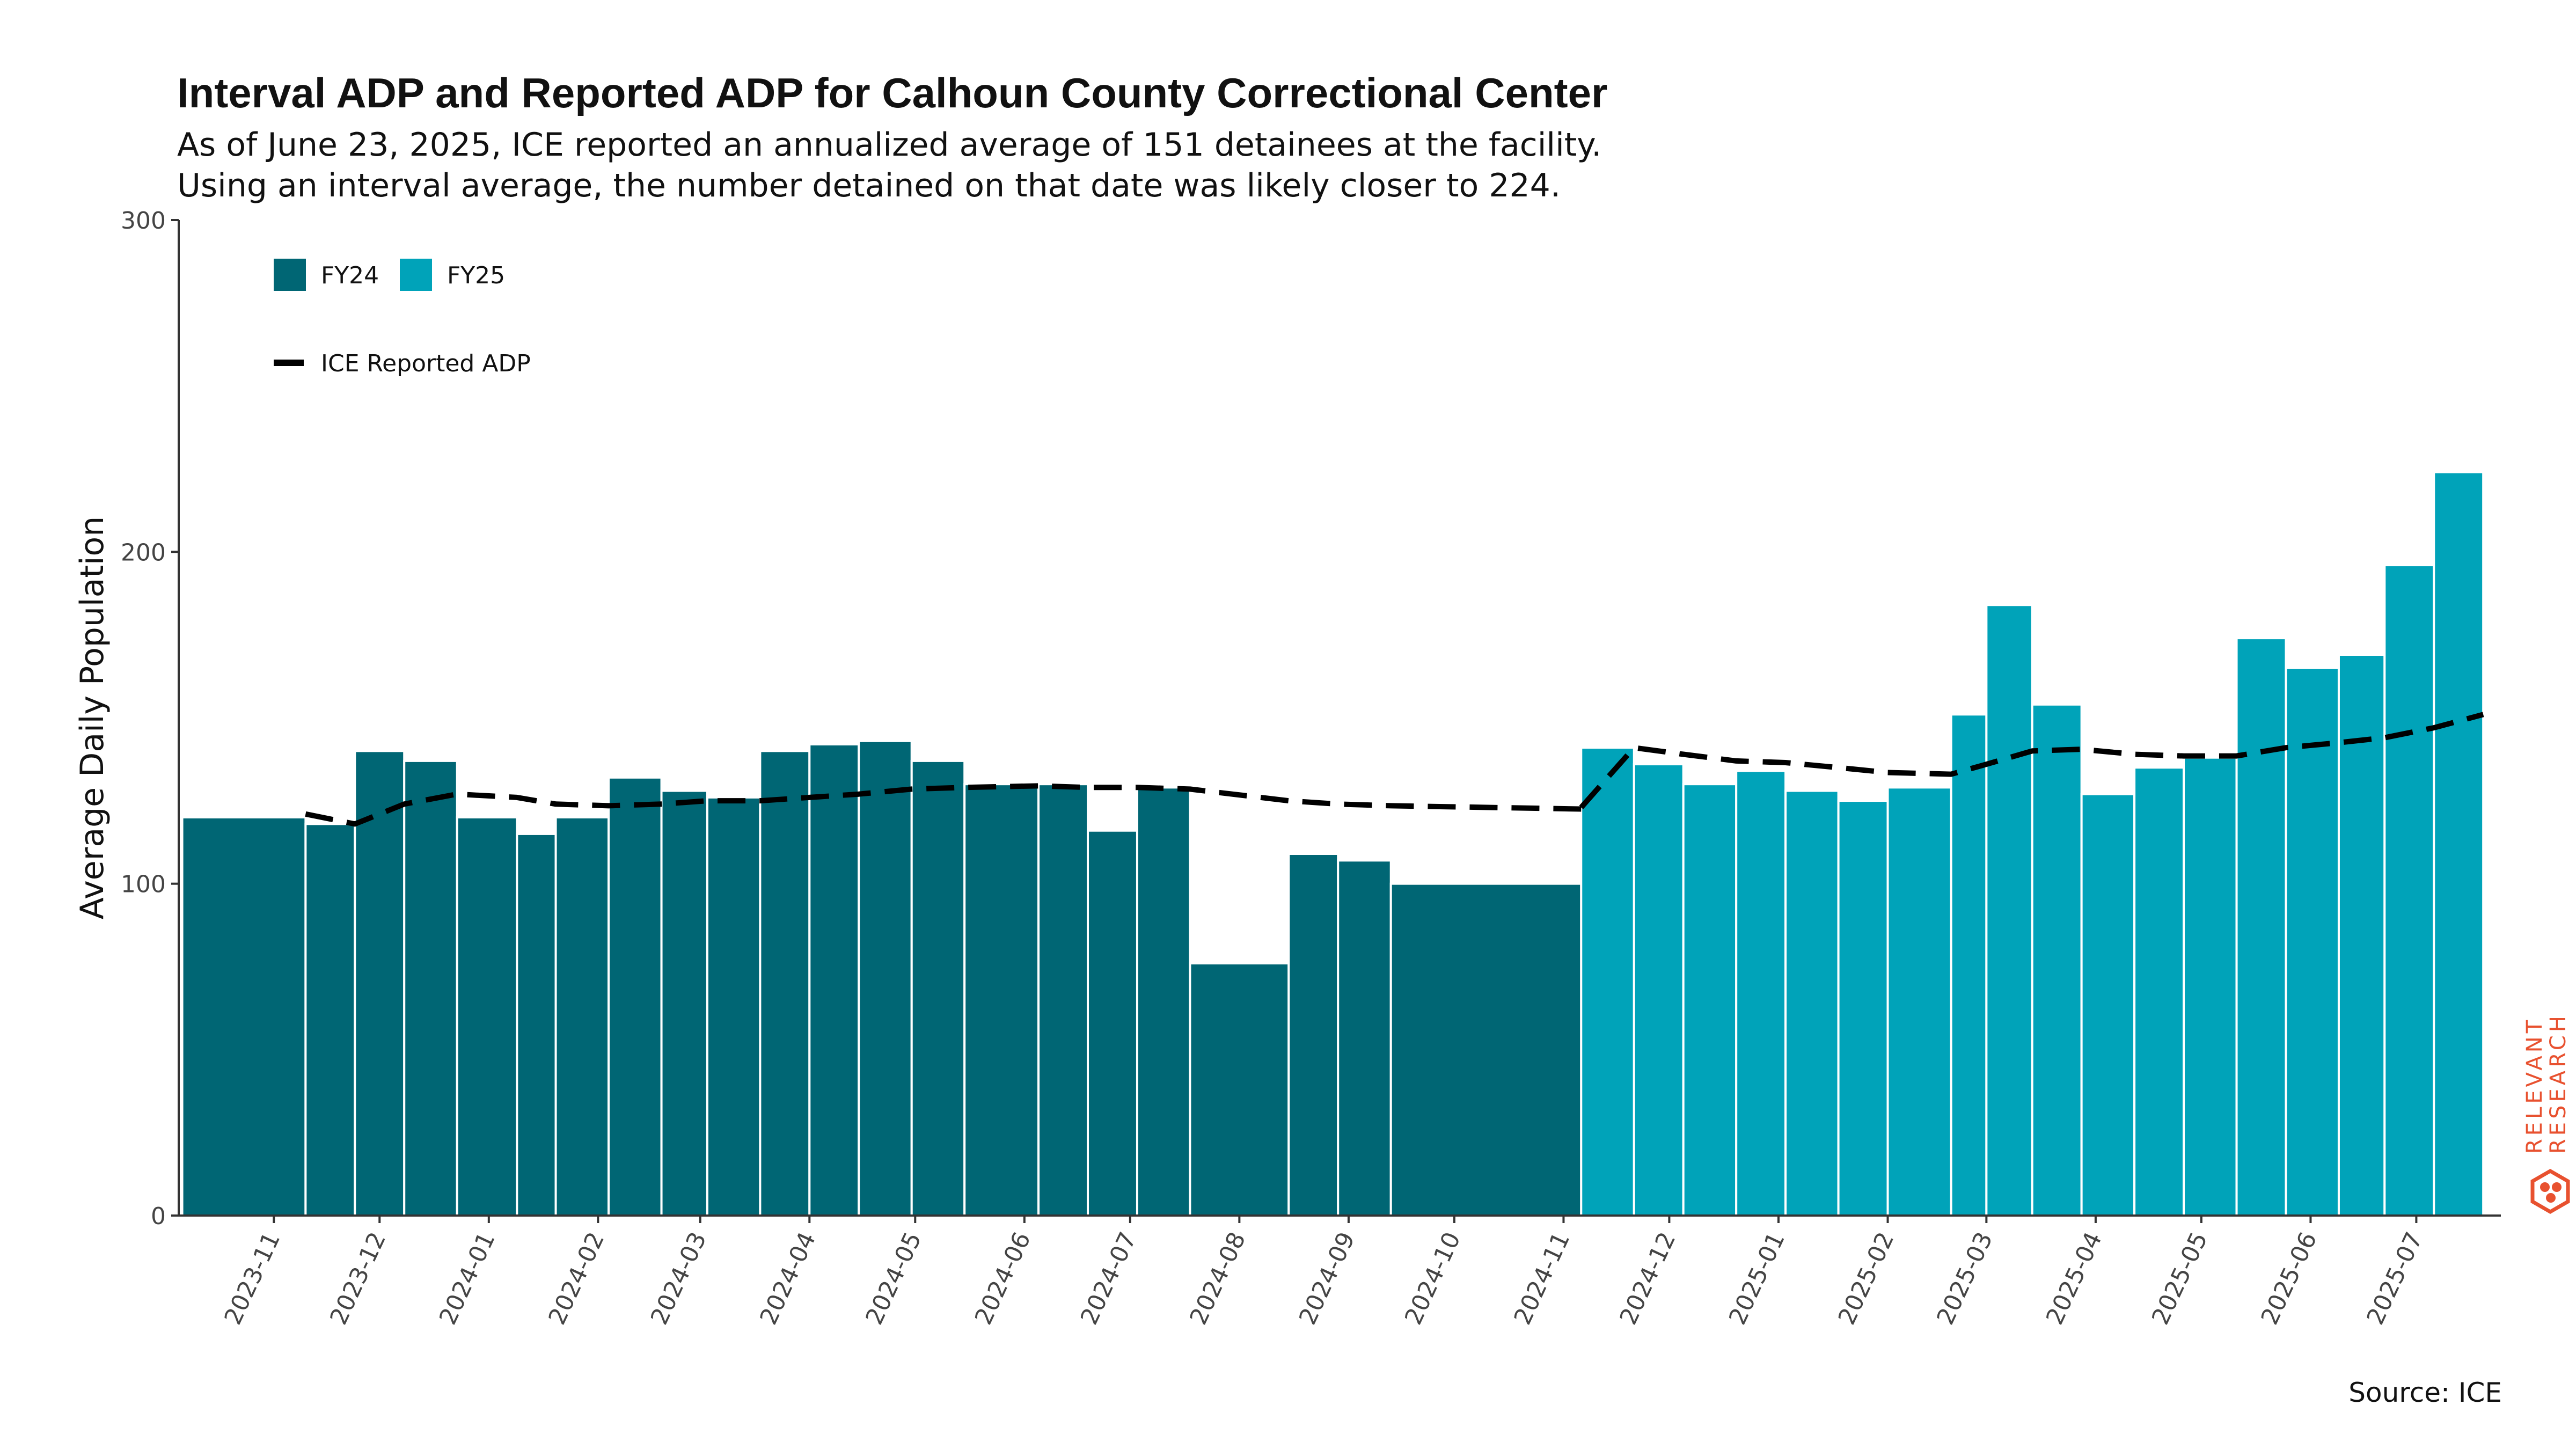 This screenshot has width=2576, height=1449. What do you see at coordinates (2534, 1085) in the screenshot?
I see `logo-text-relevant: RELEVANT` at bounding box center [2534, 1085].